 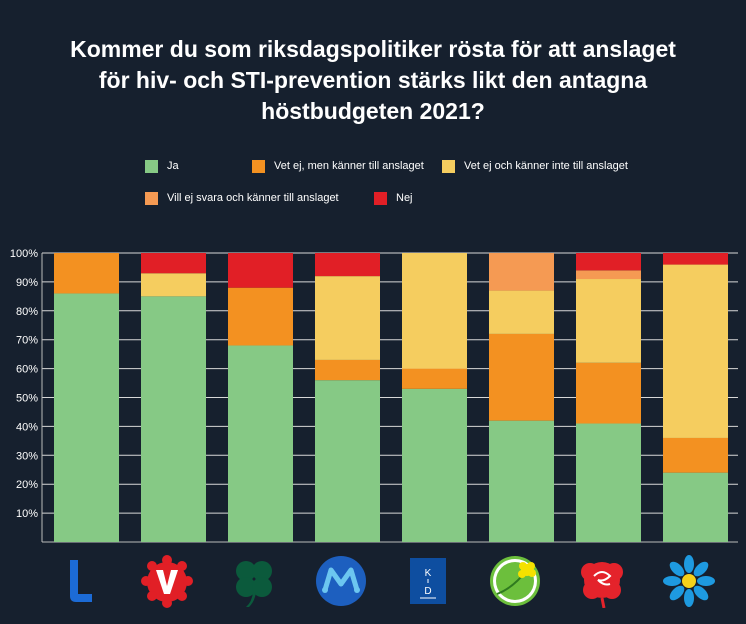 I want to click on legend-item-ja: Ja, so click(x=162, y=166).